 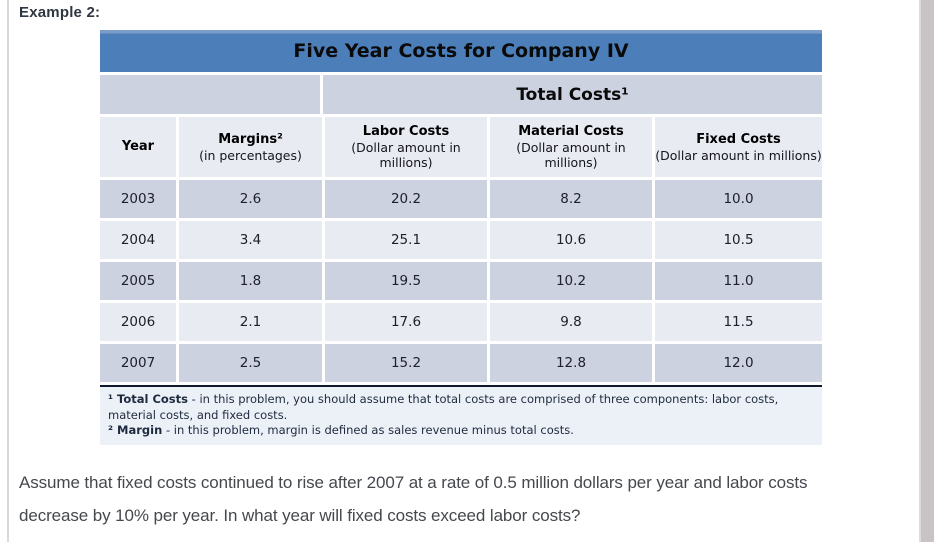 I want to click on margin-cell: 2.5, so click(x=250, y=363).